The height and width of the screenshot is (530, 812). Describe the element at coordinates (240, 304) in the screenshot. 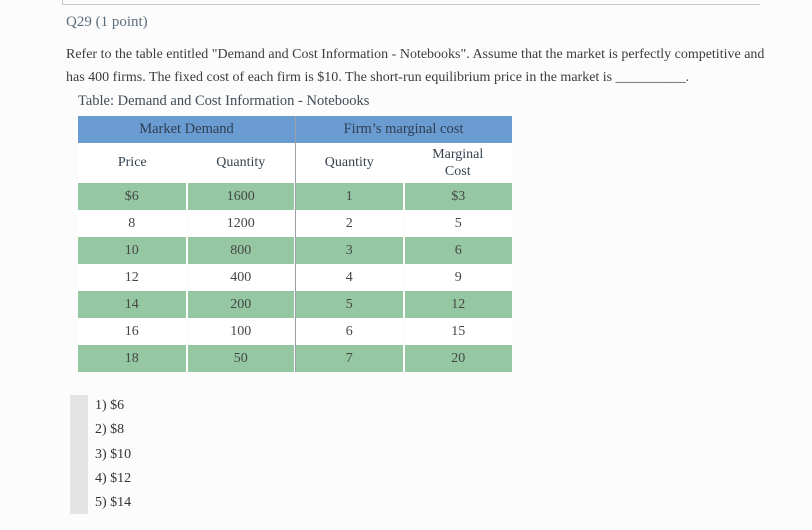

I see `cell-quantity-market: 200` at that location.